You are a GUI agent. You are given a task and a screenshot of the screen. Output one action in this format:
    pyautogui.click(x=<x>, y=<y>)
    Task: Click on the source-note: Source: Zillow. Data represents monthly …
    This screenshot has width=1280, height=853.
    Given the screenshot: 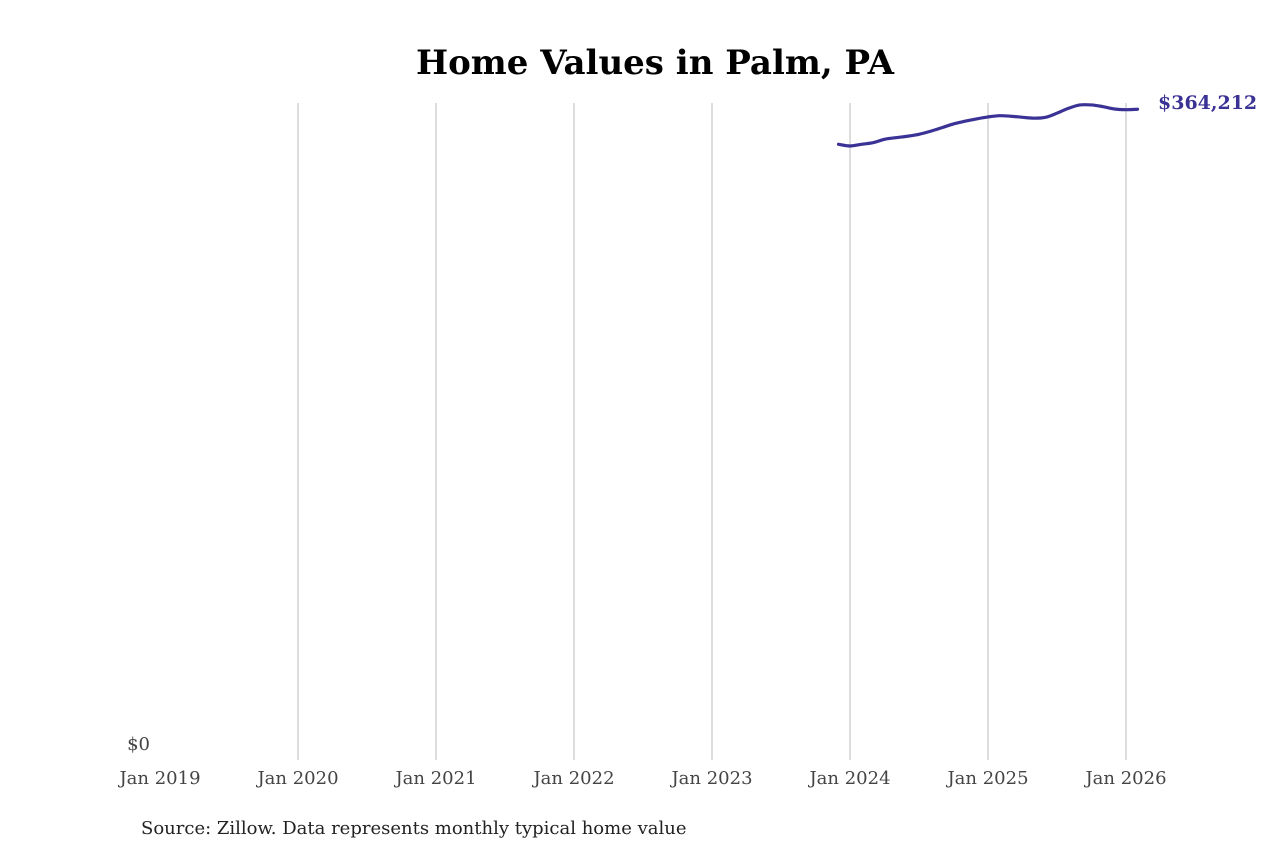 What is the action you would take?
    pyautogui.click(x=414, y=828)
    